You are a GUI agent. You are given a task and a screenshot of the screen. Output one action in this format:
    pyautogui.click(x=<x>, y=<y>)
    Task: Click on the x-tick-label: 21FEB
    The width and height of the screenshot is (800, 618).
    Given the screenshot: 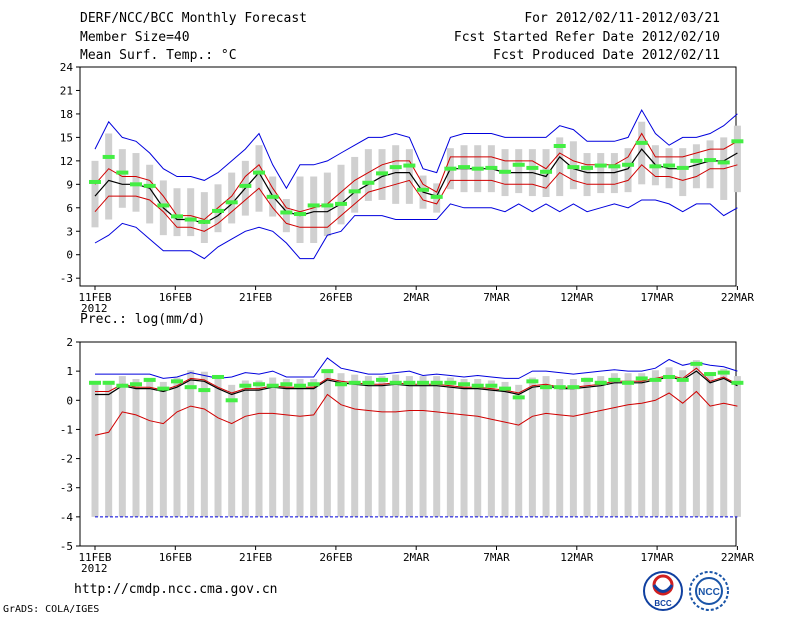 What is the action you would take?
    pyautogui.click(x=255, y=297)
    